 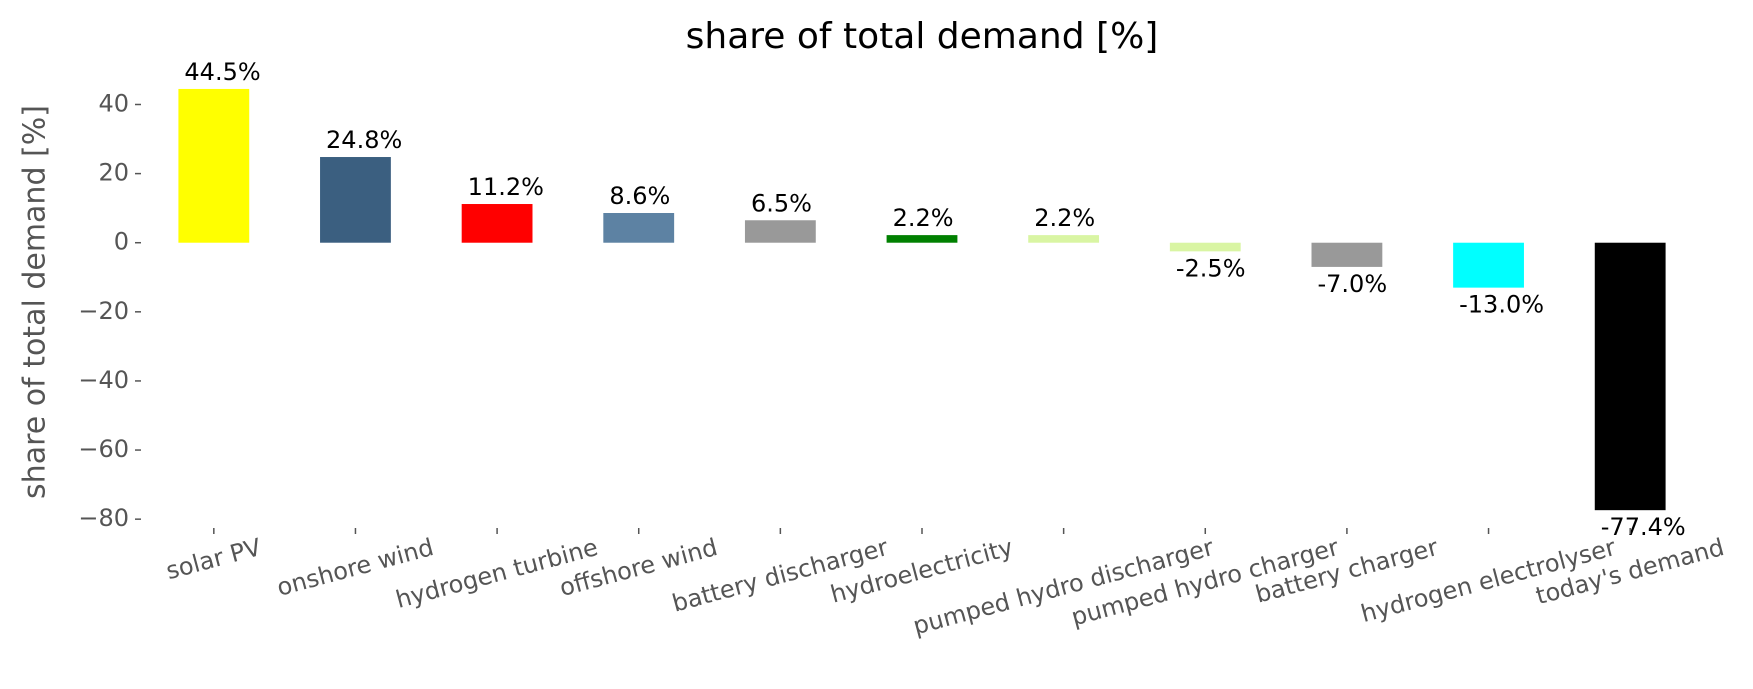 I want to click on y-tick-label: −60, so click(x=103, y=449).